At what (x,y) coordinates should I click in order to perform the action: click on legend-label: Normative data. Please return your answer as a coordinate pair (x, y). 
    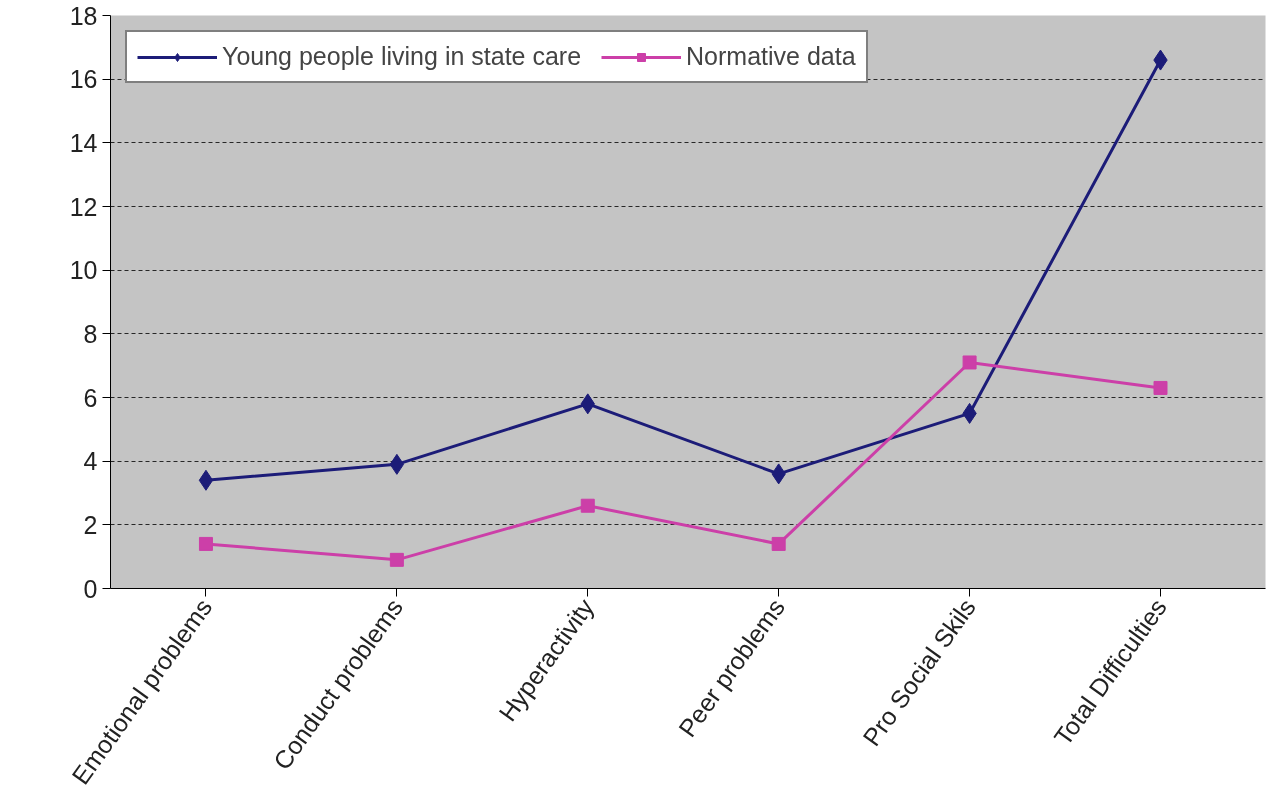
    Looking at the image, I should click on (771, 56).